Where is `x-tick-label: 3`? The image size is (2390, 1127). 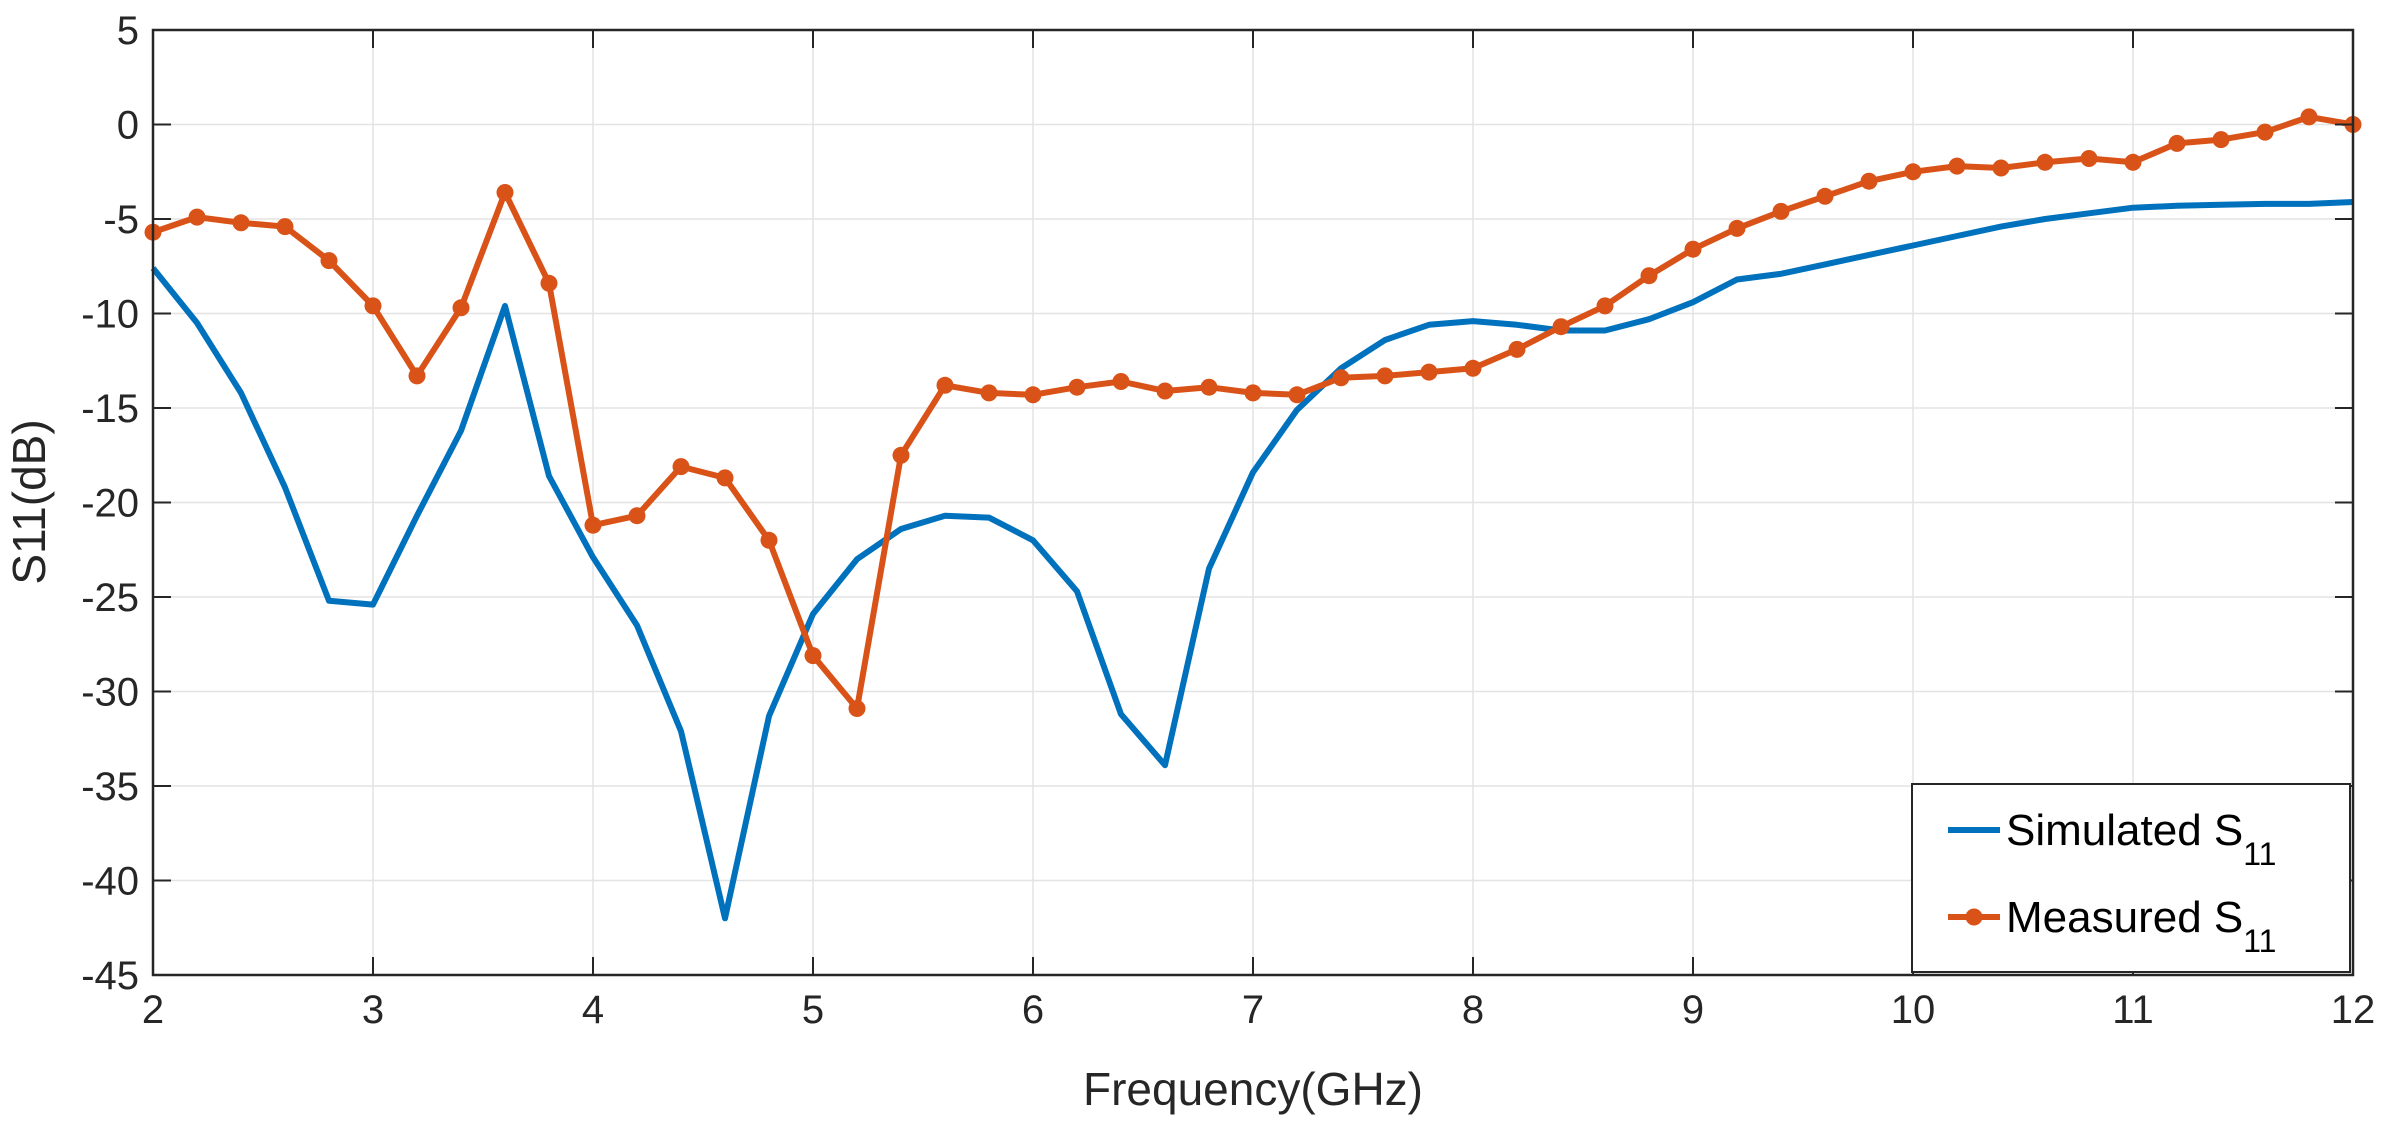 x-tick-label: 3 is located at coordinates (373, 1010).